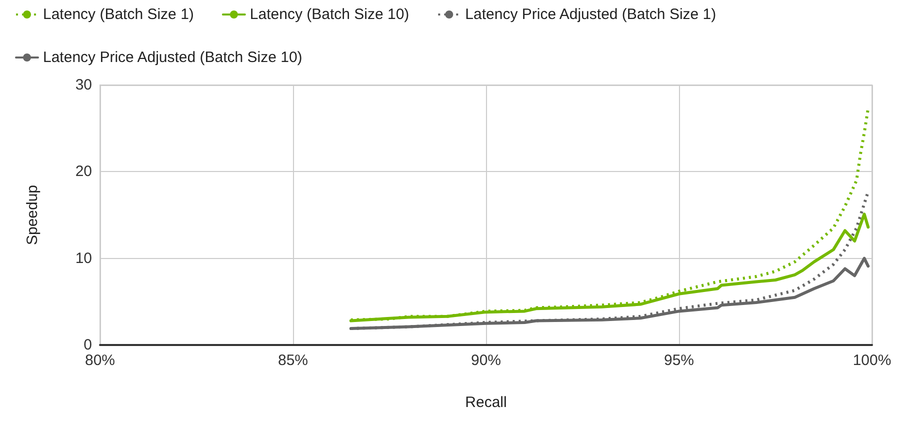 The width and height of the screenshot is (898, 422). Describe the element at coordinates (486, 402) in the screenshot. I see `x-axis-title: Recall` at that location.